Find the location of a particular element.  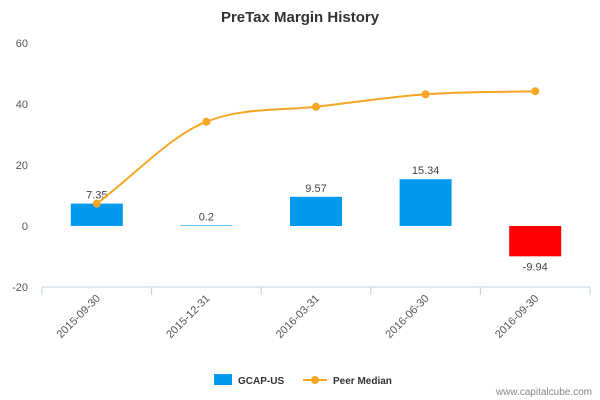

legend-gcap-label: GCAP-US is located at coordinates (261, 381).